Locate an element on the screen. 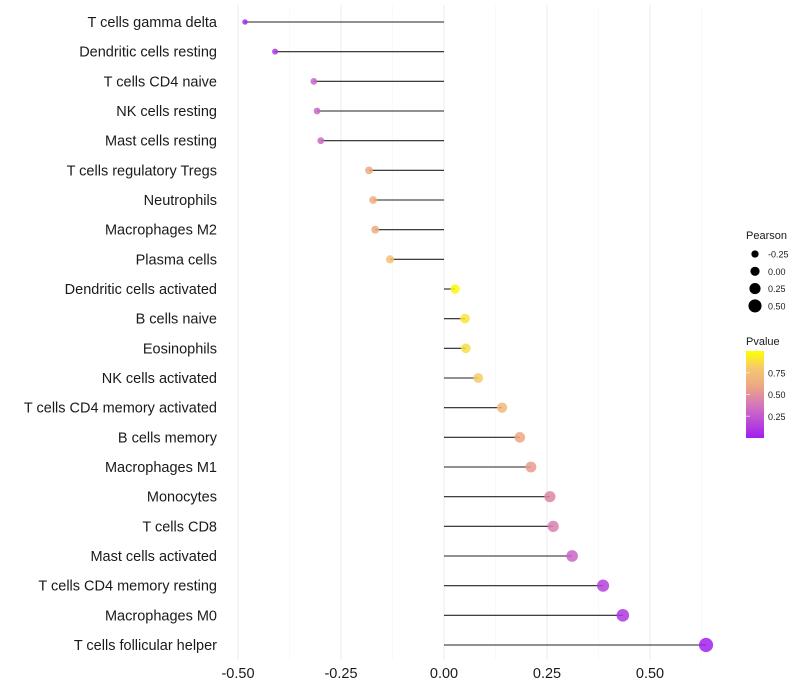 This screenshot has height=700, width=800. y-tick-label: Dendritic cells activated is located at coordinates (141, 290).